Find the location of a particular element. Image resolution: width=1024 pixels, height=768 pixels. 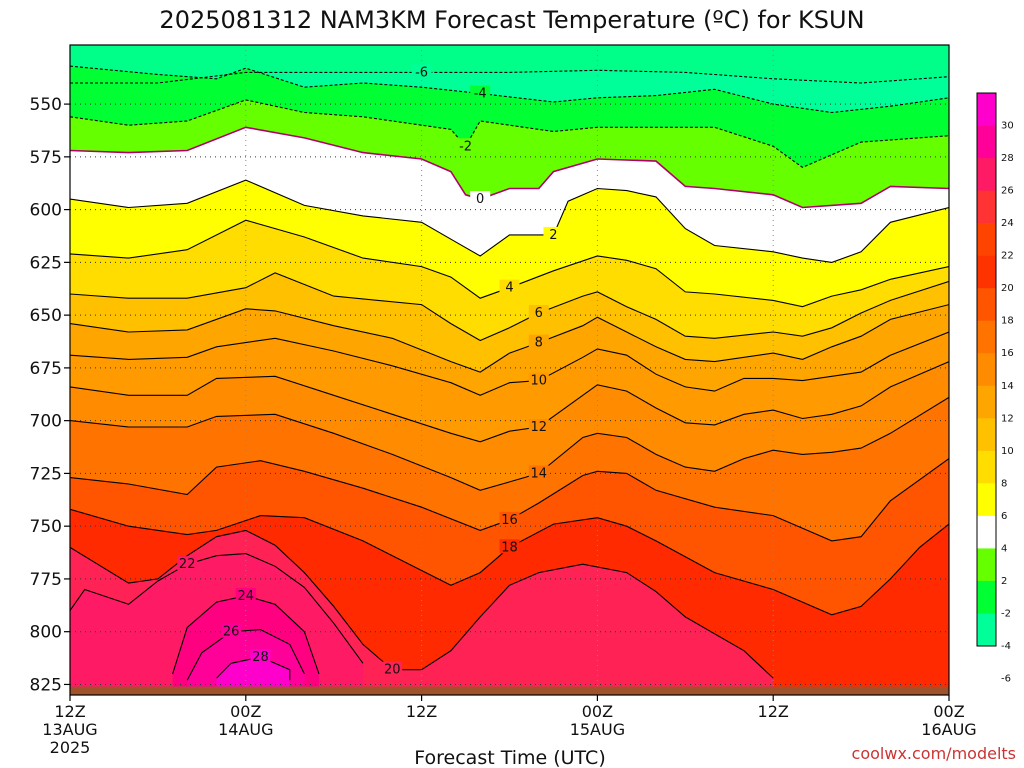

isotherm-label: 8 is located at coordinates (539, 343).